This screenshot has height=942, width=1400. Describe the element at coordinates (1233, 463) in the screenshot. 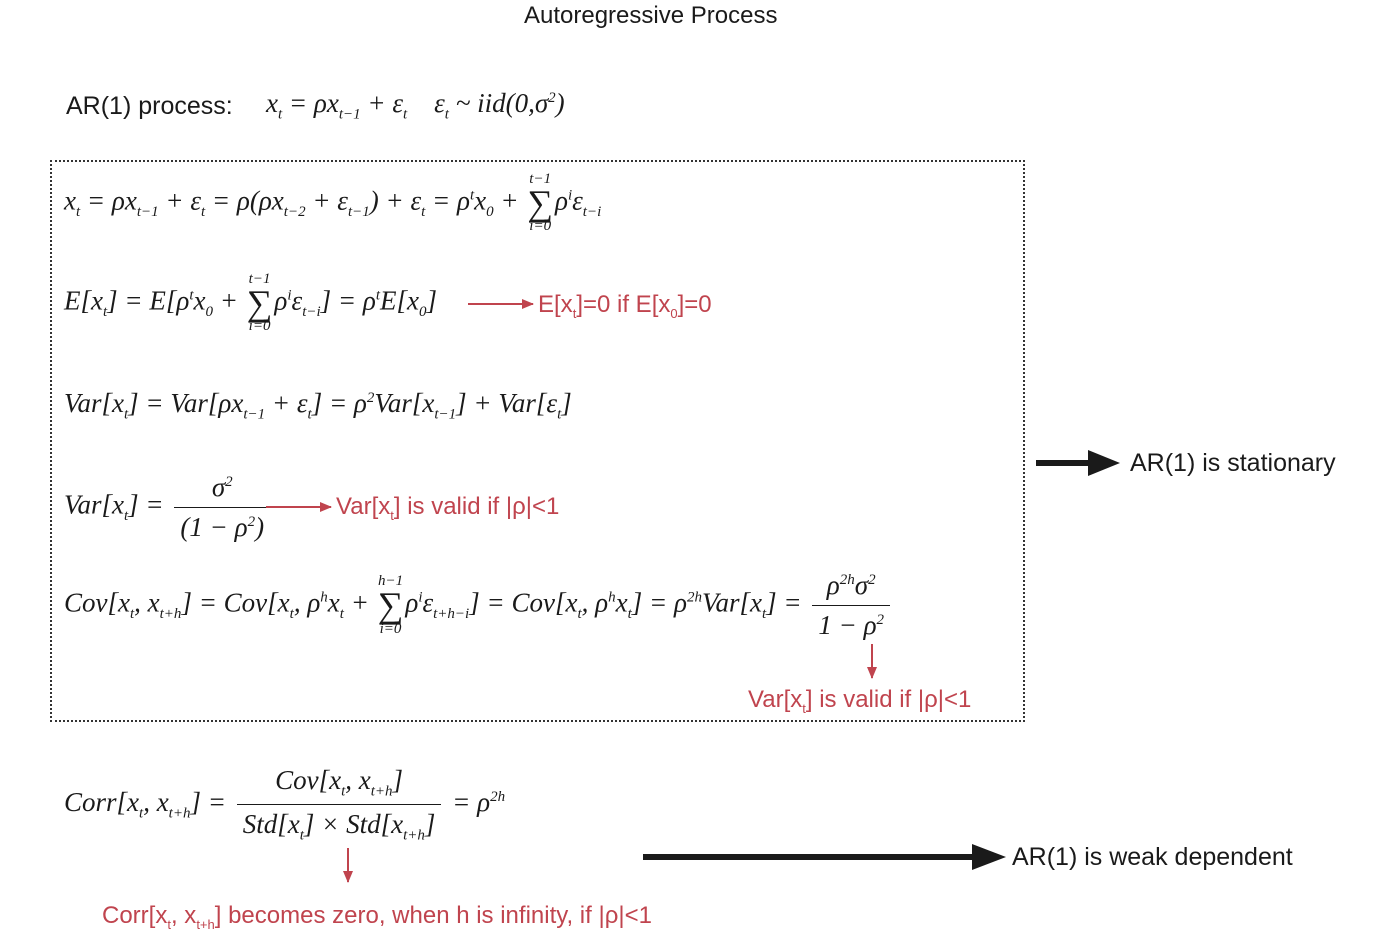

I see `stationary-result: AR(1) is stationary` at that location.